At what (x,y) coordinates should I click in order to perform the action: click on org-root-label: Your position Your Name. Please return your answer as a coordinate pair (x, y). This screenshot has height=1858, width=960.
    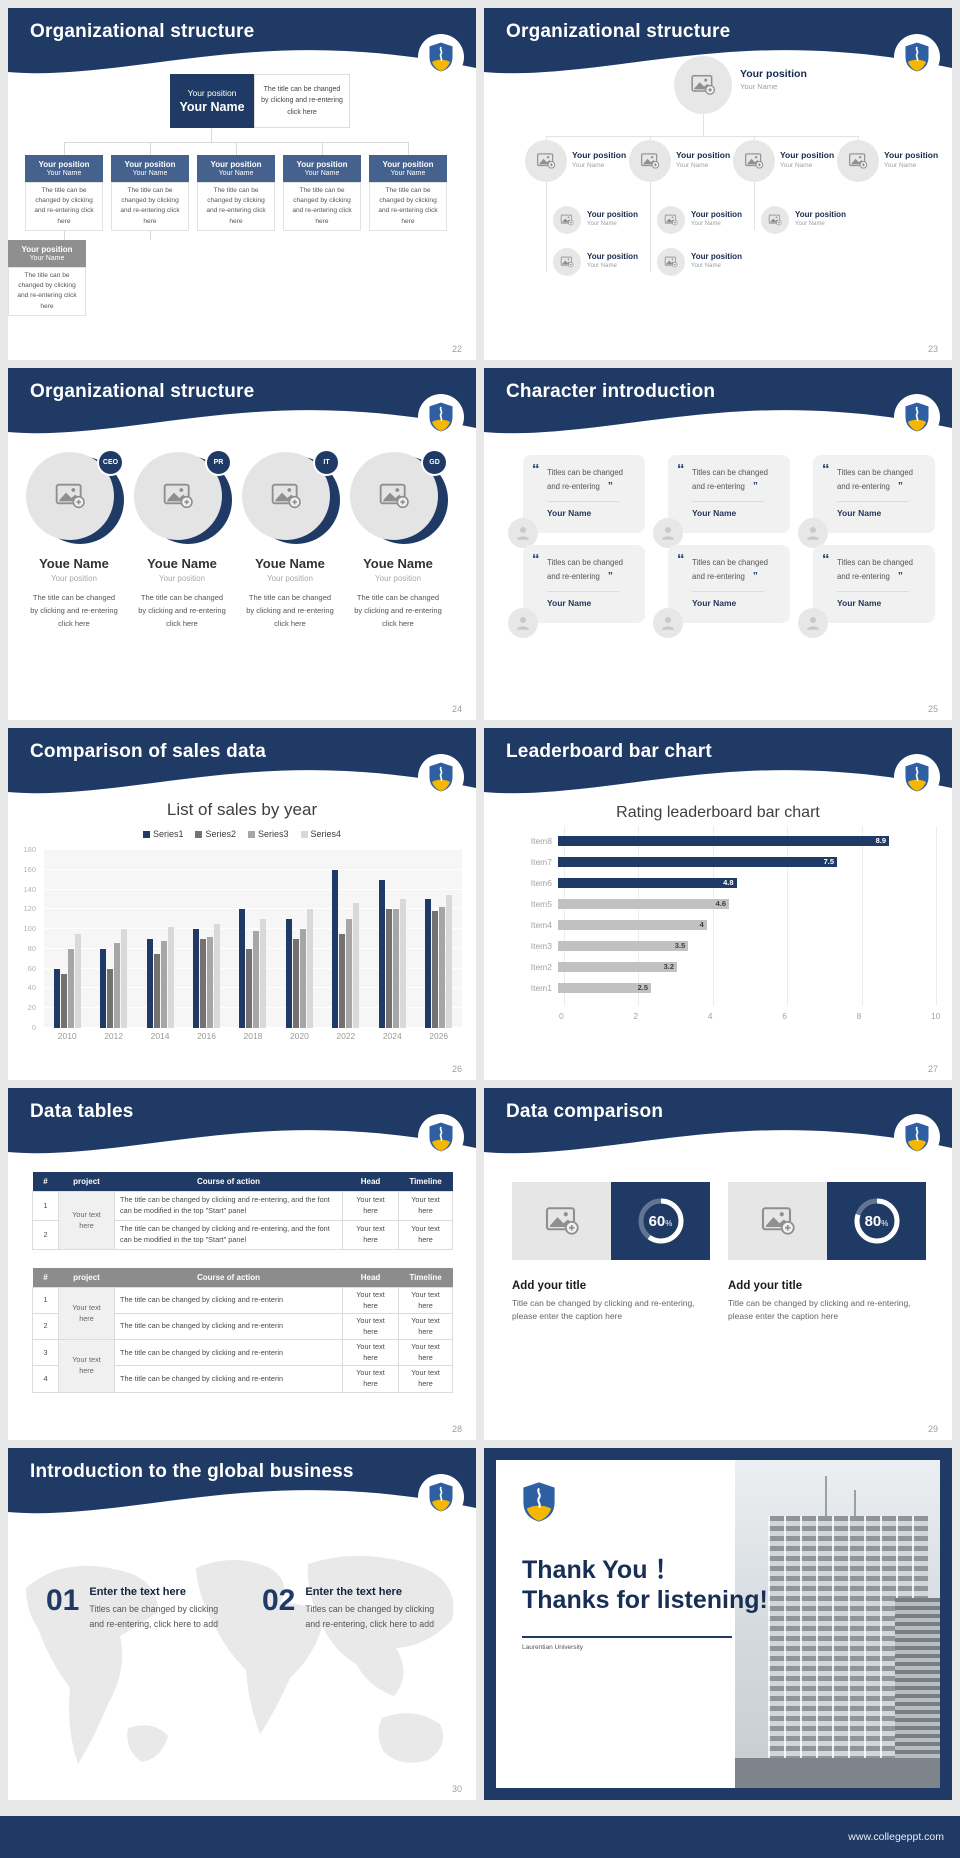
    Looking at the image, I should click on (773, 79).